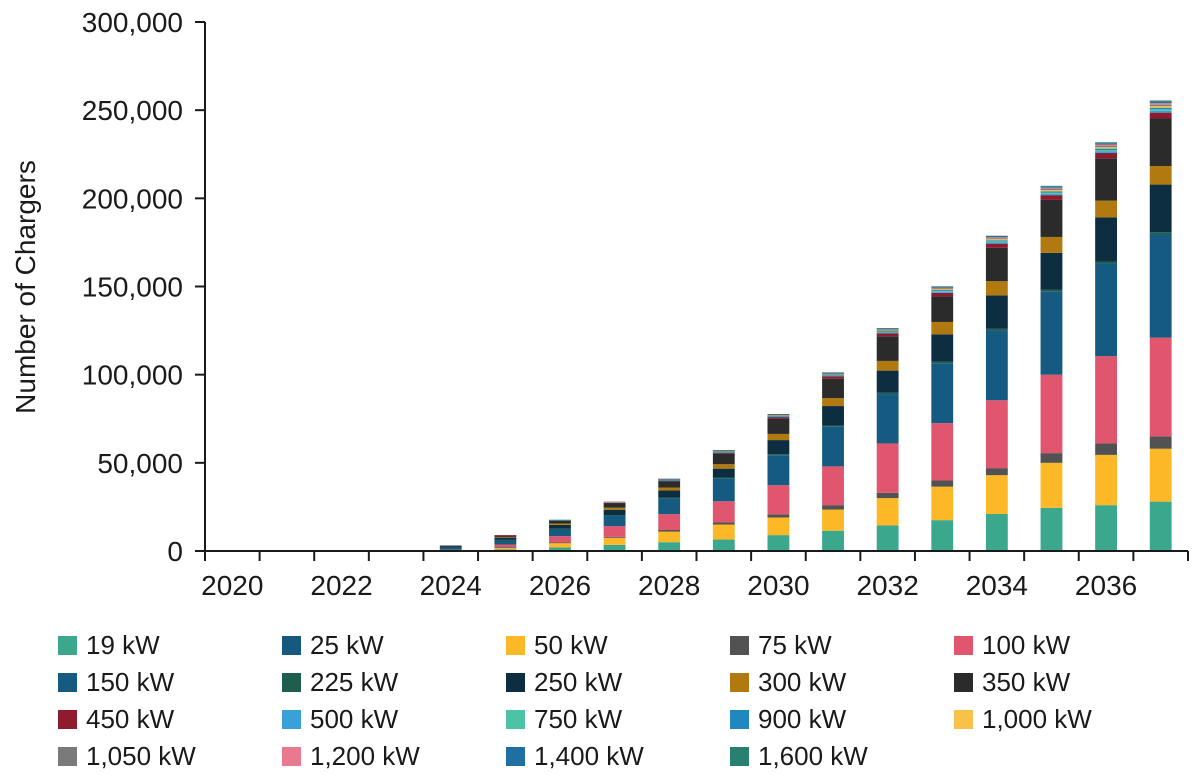  I want to click on bar-stack-2025, so click(505, 543).